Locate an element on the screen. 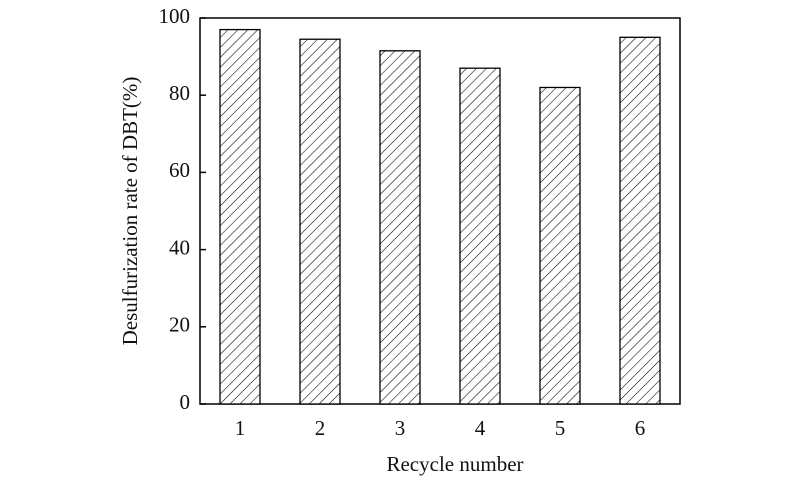 The width and height of the screenshot is (800, 493). y-tick-label: 60 is located at coordinates (179, 170).